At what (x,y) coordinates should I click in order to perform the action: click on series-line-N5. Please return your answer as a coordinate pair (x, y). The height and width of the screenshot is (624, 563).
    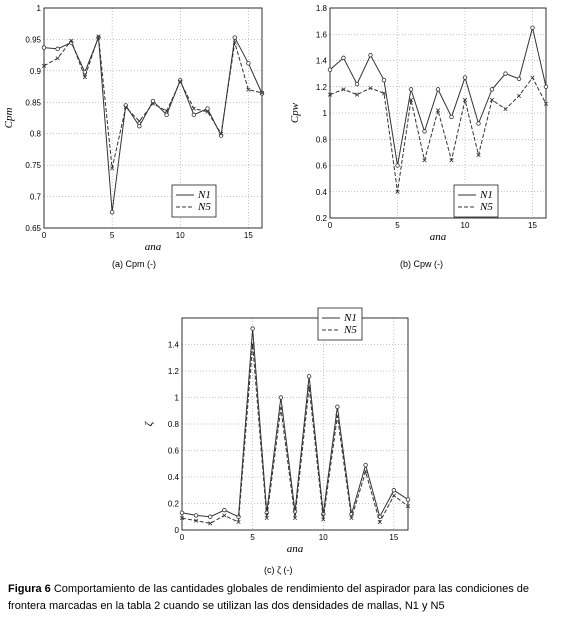
    Looking at the image, I should click on (438, 134).